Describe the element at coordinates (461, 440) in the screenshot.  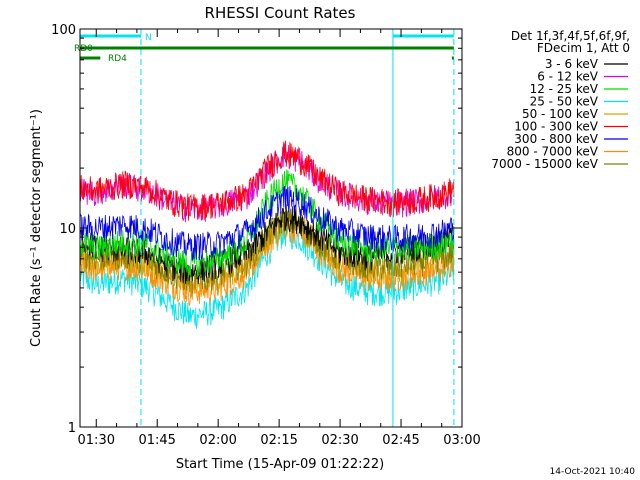
I see `x-tick-label: 03:00` at that location.